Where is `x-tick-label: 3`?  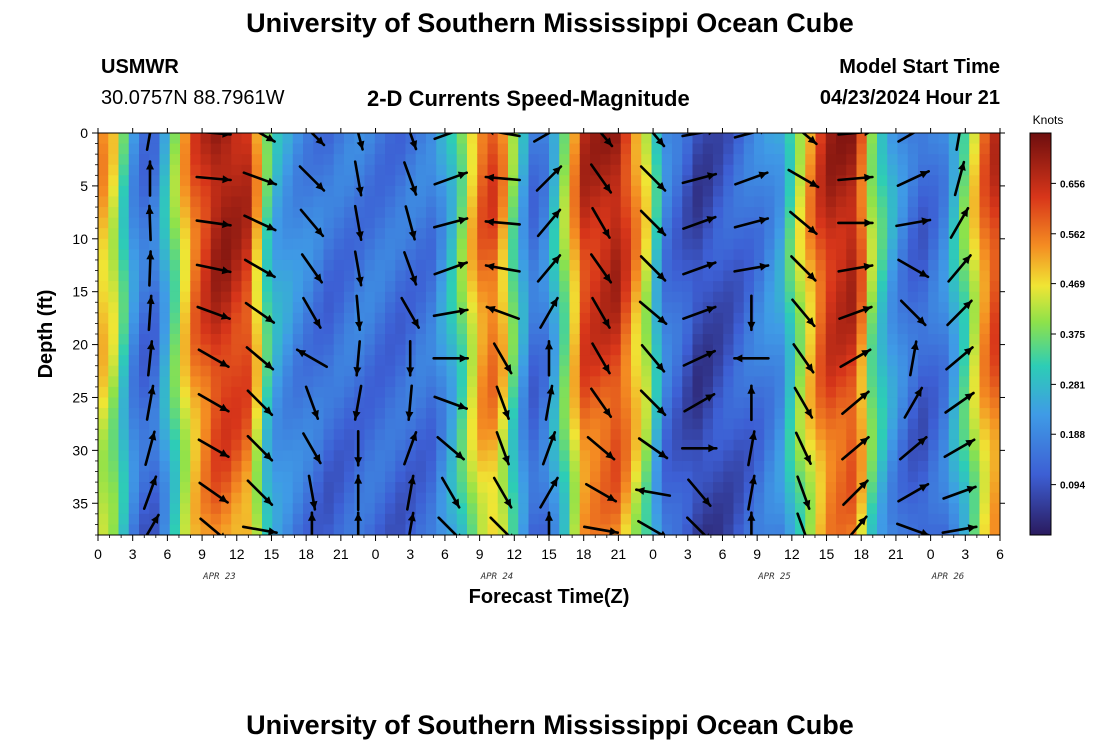 x-tick-label: 3 is located at coordinates (410, 554).